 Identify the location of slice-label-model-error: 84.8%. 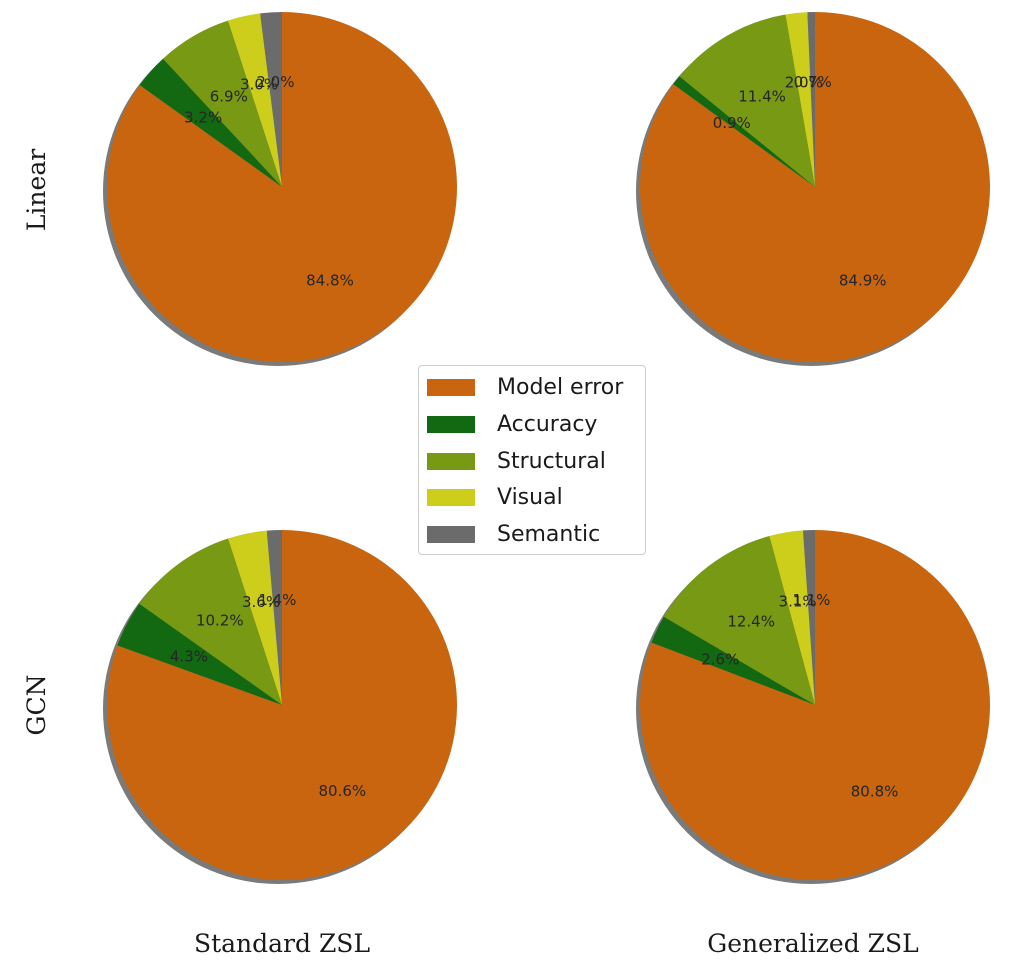
(330, 280).